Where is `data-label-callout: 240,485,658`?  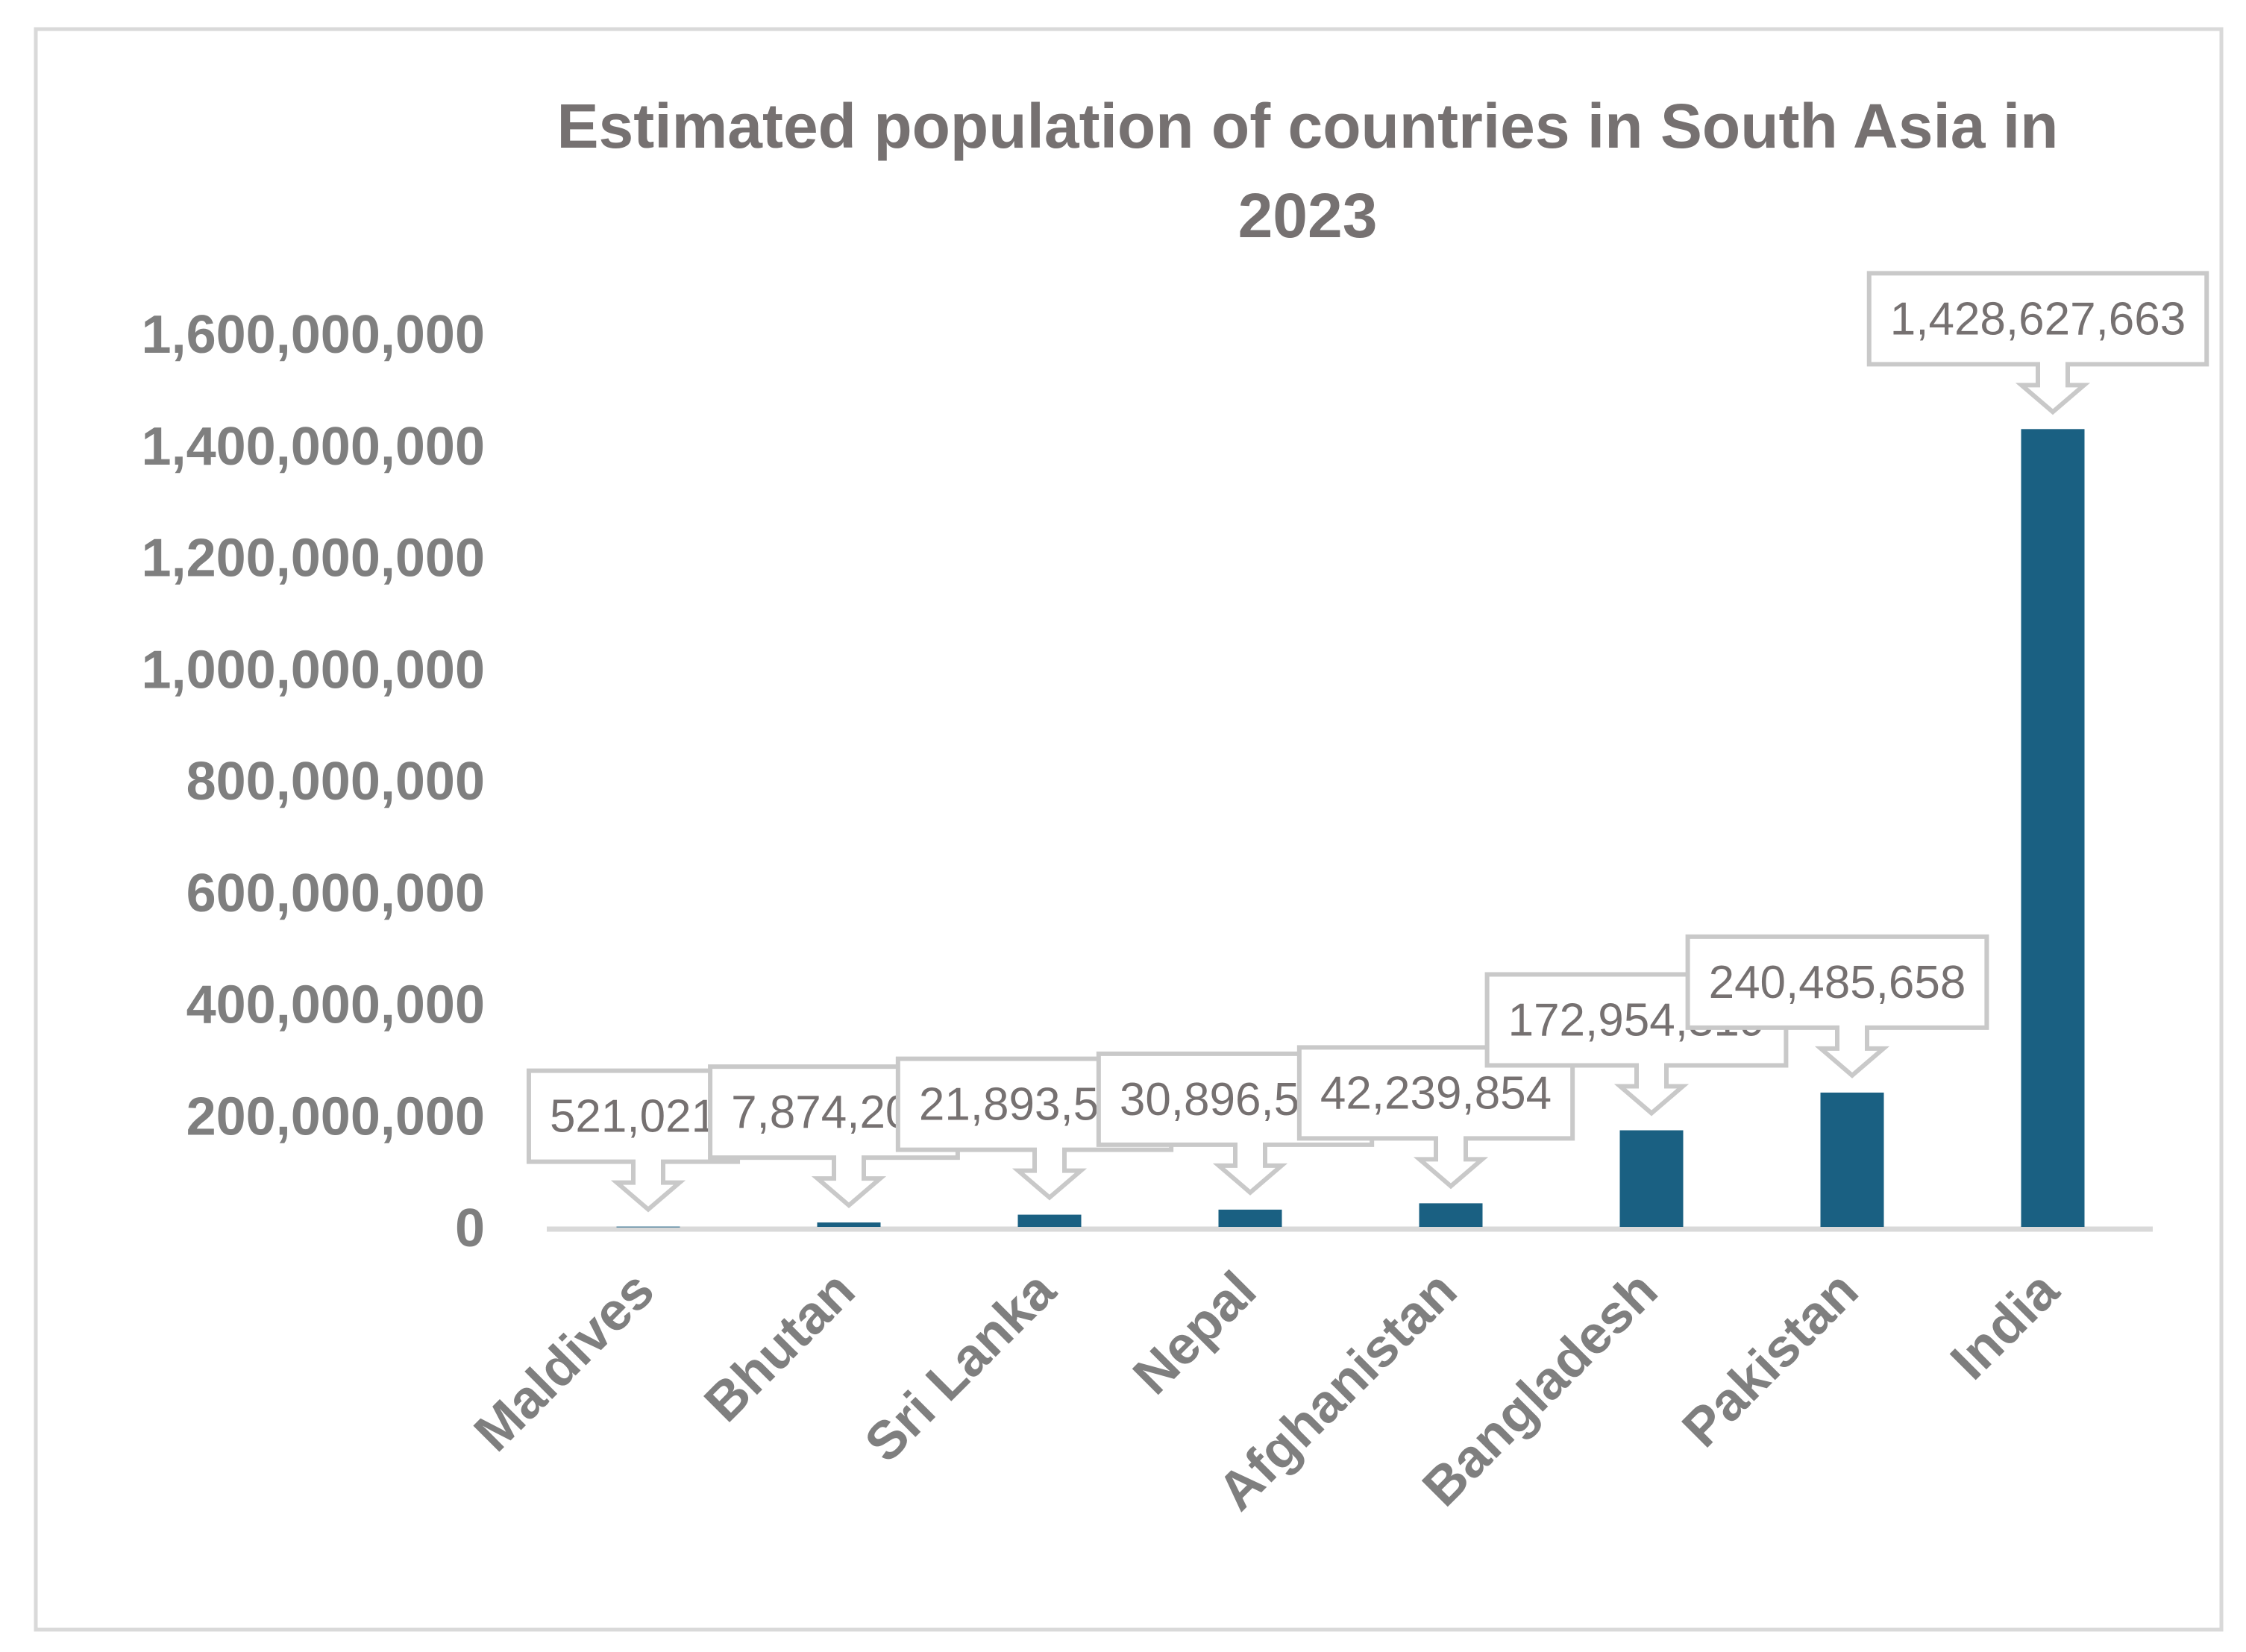 data-label-callout: 240,485,658 is located at coordinates (1837, 1006).